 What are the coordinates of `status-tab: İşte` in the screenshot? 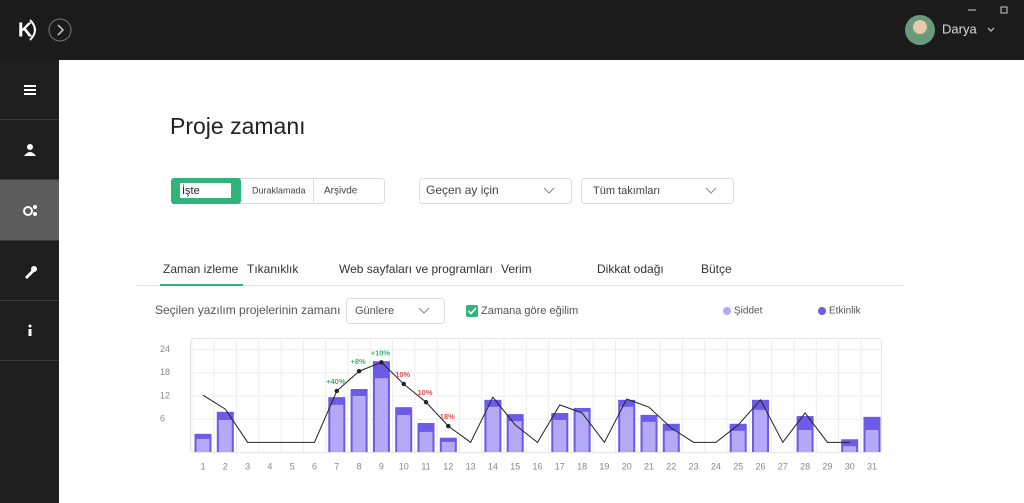 It's located at (191, 190).